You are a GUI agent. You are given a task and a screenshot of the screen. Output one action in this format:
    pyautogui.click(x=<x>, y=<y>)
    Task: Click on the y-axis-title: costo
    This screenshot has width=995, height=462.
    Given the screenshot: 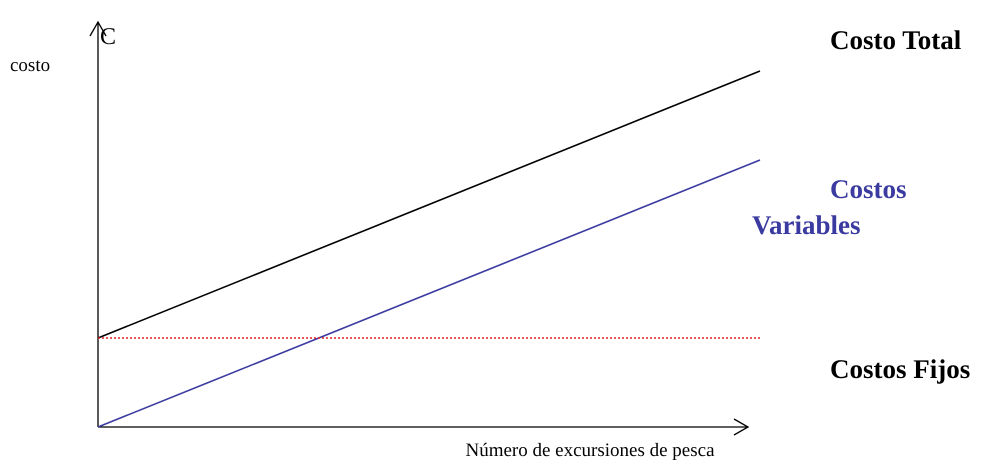 What is the action you would take?
    pyautogui.click(x=30, y=65)
    